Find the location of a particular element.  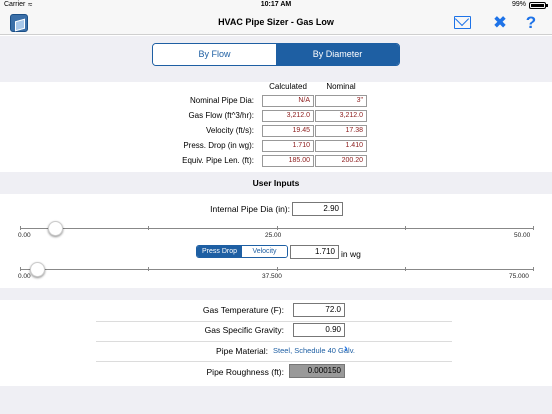

gas-temp-label: Gas Temperature (F): is located at coordinates (243, 310).